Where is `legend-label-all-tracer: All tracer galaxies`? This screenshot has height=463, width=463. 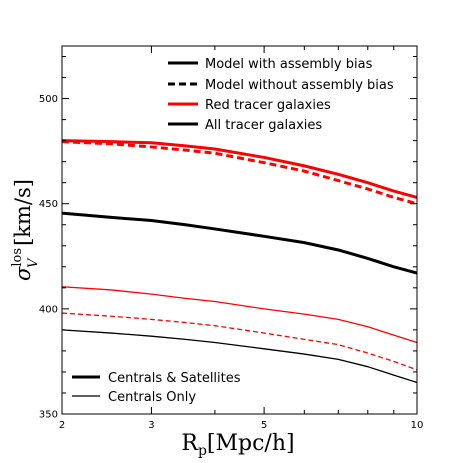
legend-label-all-tracer: All tracer galaxies is located at coordinates (263, 125).